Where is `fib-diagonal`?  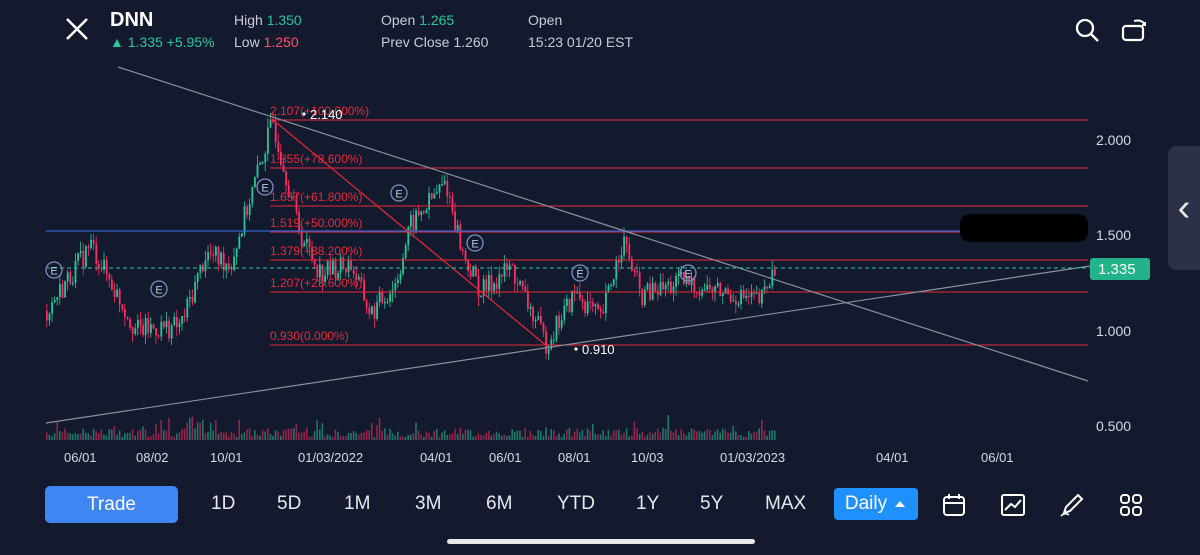
fib-diagonal is located at coordinates (410, 233).